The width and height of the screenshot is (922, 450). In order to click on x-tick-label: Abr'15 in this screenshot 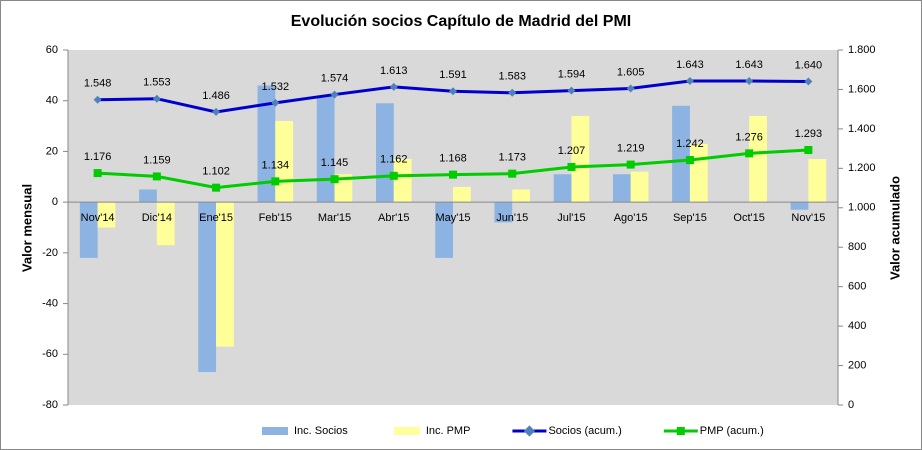, I will do `click(393, 218)`.